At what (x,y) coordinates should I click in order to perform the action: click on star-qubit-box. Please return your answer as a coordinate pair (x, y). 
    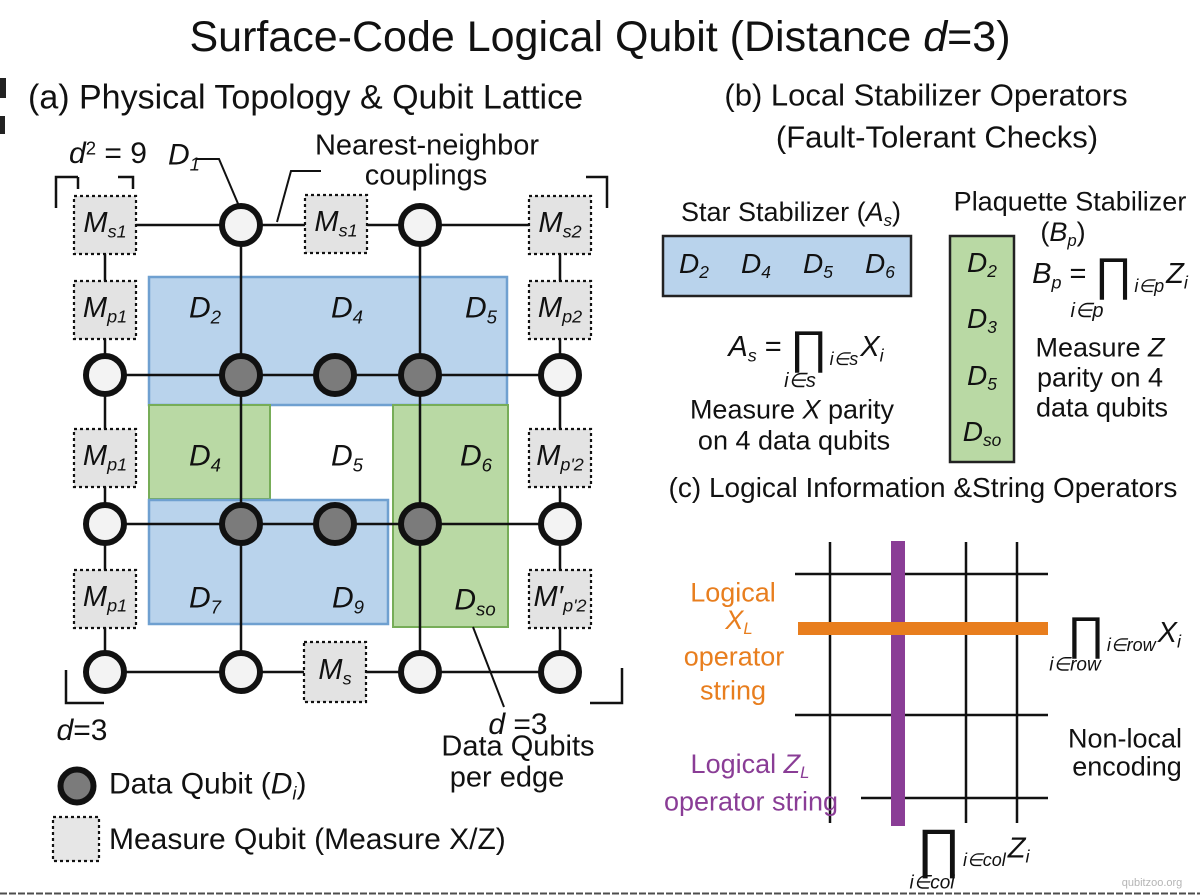
    Looking at the image, I should click on (787, 266).